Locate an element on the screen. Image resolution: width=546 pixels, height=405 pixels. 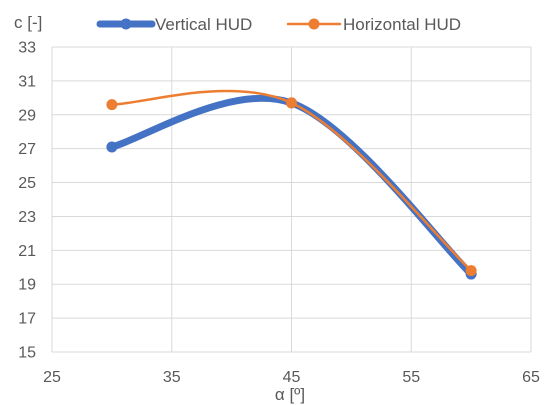
legend-marker-vertical-hud is located at coordinates (126, 24).